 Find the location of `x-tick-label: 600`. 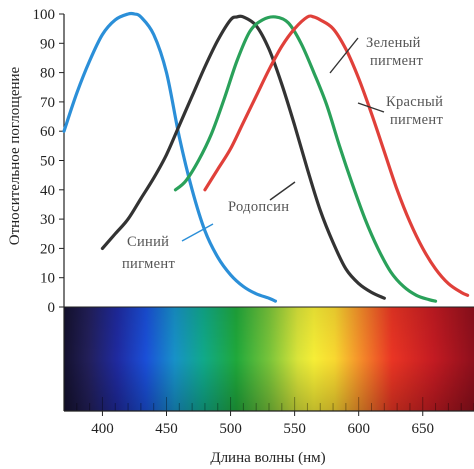

x-tick-label: 600 is located at coordinates (358, 429).